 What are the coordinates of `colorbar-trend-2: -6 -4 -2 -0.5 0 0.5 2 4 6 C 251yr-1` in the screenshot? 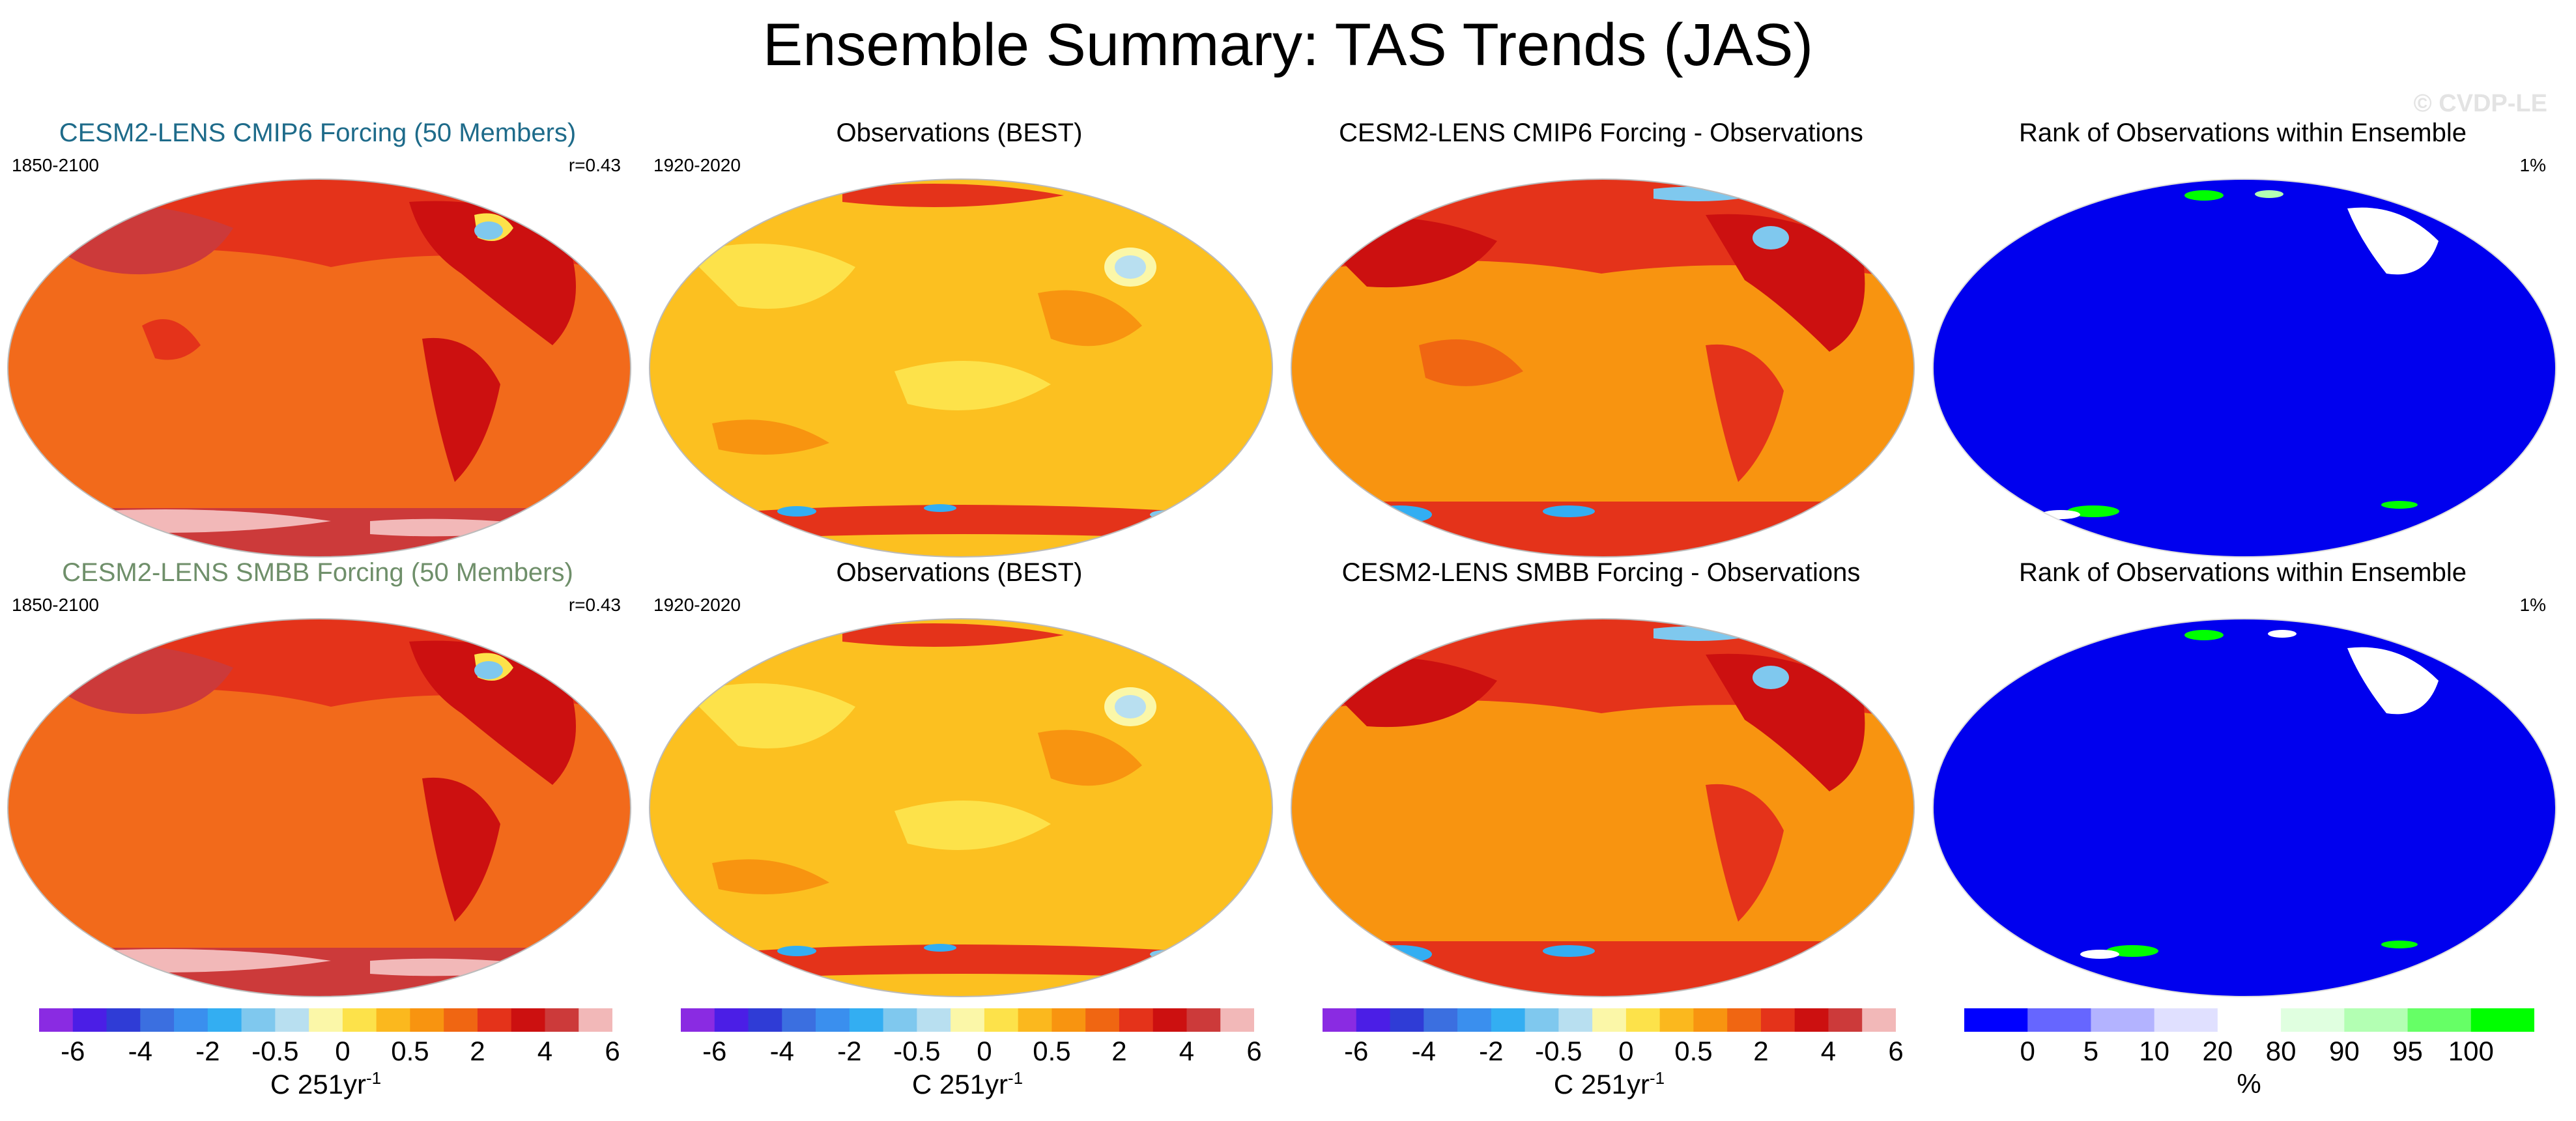 It's located at (972, 1063).